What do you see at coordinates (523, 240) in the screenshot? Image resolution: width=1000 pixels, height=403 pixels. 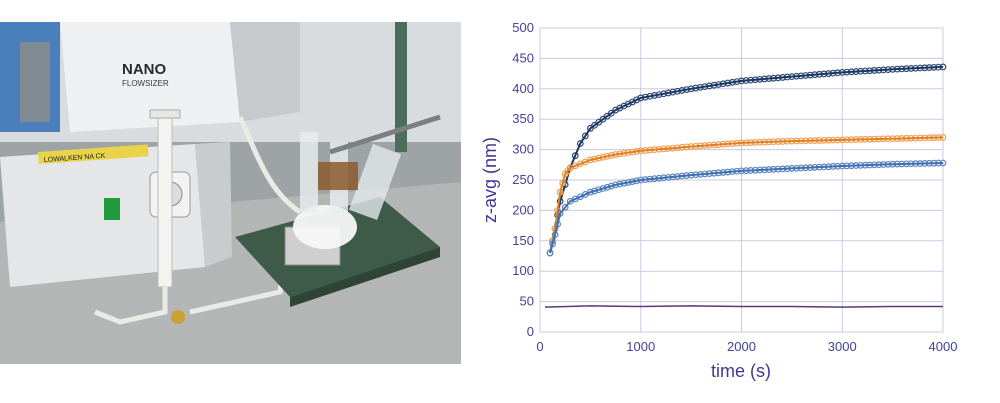 I see `y-tick-label: 150` at bounding box center [523, 240].